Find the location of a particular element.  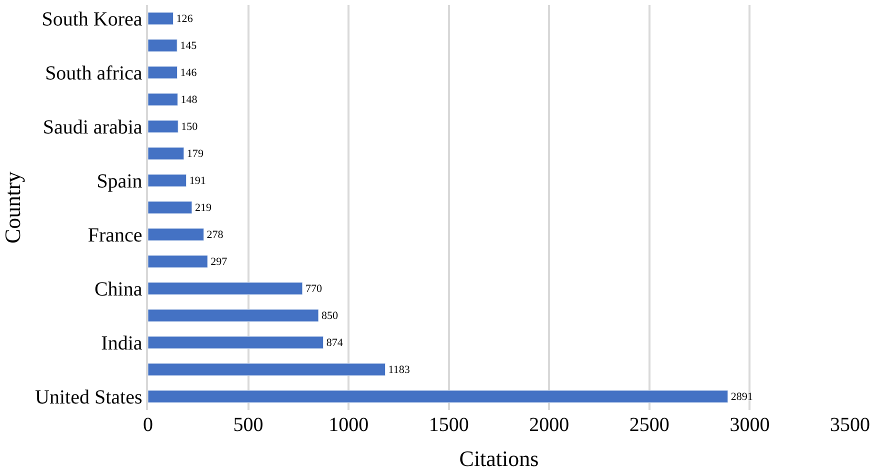

y-tick-label: South Korea is located at coordinates (92, 19).